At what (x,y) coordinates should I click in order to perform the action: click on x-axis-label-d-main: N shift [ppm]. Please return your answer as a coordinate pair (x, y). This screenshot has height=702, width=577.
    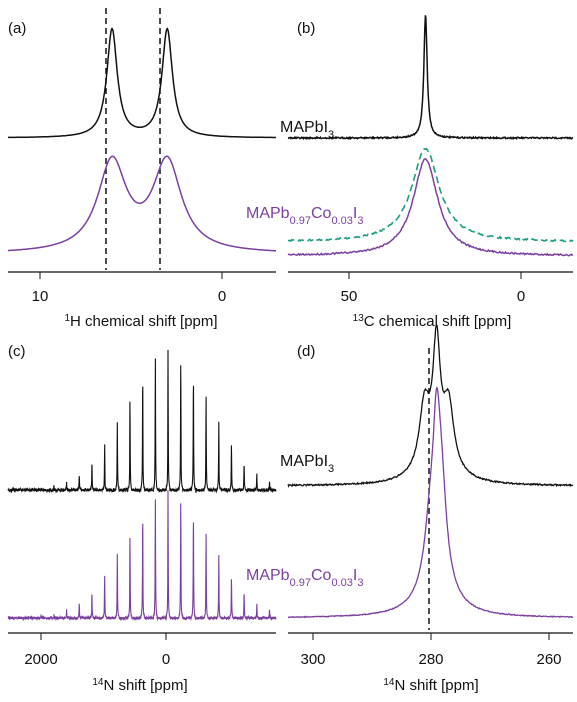
    Looking at the image, I should click on (436, 685).